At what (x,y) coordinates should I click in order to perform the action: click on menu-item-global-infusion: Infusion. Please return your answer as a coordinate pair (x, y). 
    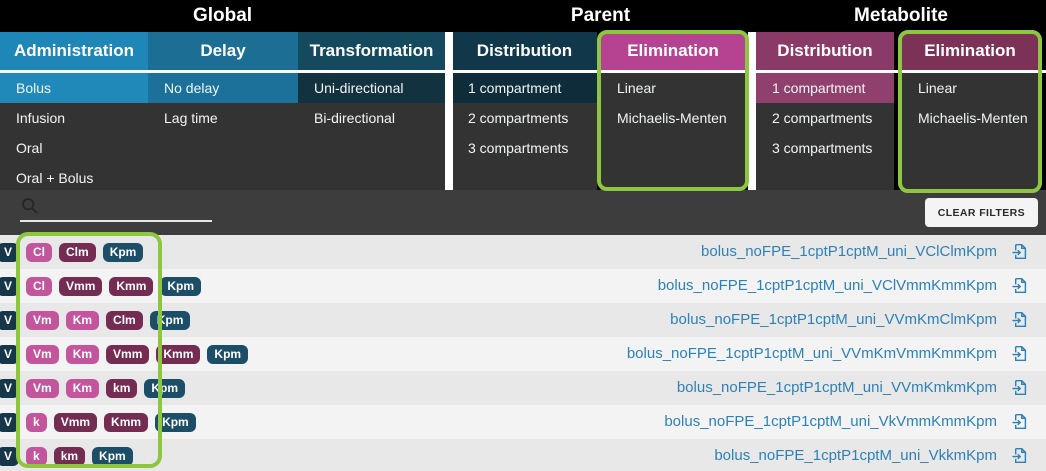
    Looking at the image, I should click on (41, 118).